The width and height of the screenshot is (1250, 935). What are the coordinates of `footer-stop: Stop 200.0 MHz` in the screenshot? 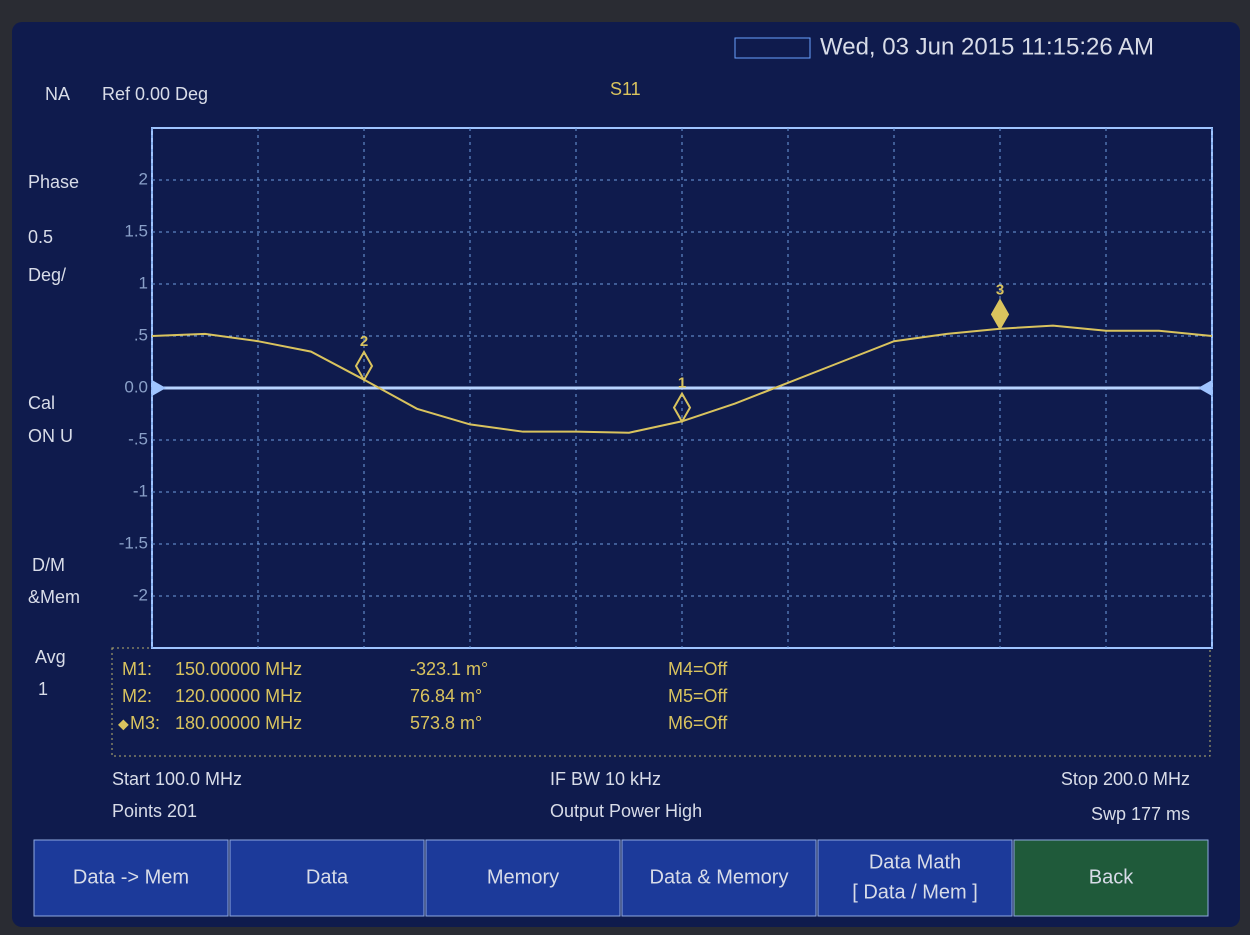 It's located at (1125, 779).